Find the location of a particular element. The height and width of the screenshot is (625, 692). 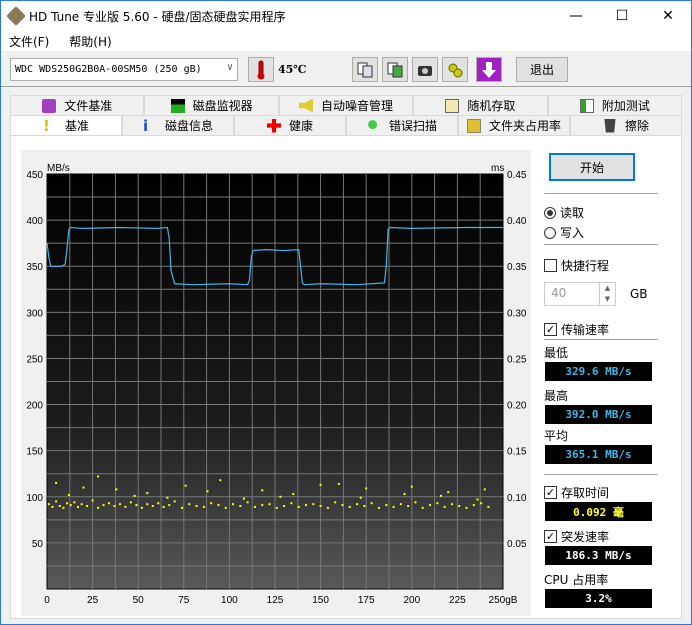

tab-erase: 擦除 is located at coordinates (626, 125).